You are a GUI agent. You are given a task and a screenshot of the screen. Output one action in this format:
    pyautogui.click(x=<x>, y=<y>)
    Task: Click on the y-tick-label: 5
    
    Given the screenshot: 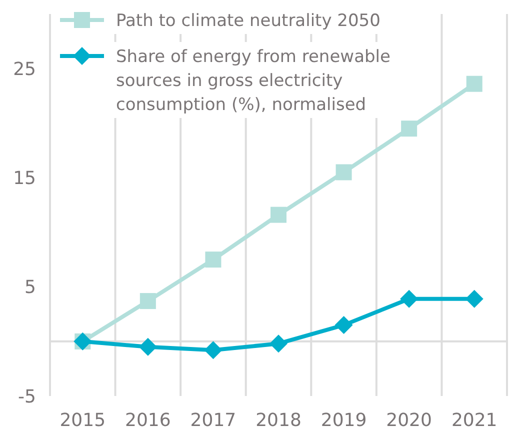 What is the action you would take?
    pyautogui.click(x=30, y=287)
    